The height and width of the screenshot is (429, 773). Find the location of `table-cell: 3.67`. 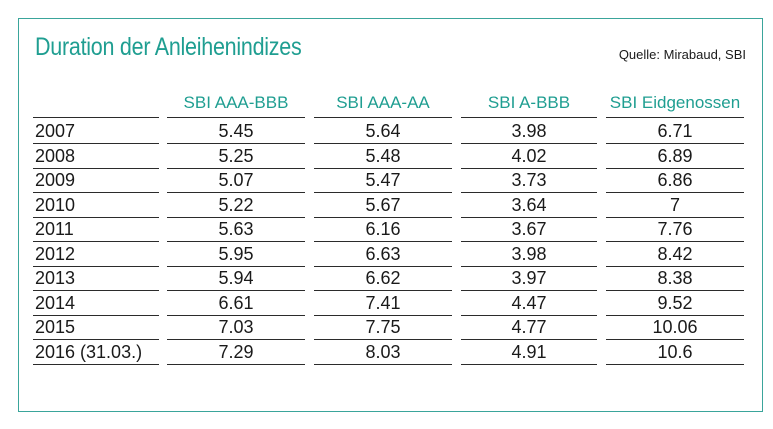

table-cell: 3.67 is located at coordinates (529, 229).